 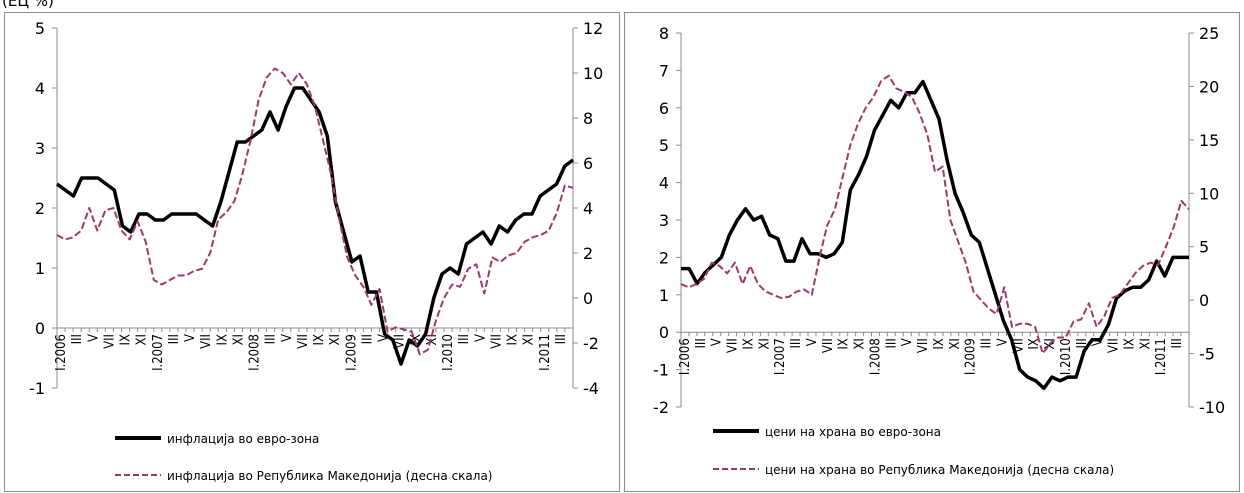 I want to click on units-label: (ЕЦ %), so click(x=28, y=5).